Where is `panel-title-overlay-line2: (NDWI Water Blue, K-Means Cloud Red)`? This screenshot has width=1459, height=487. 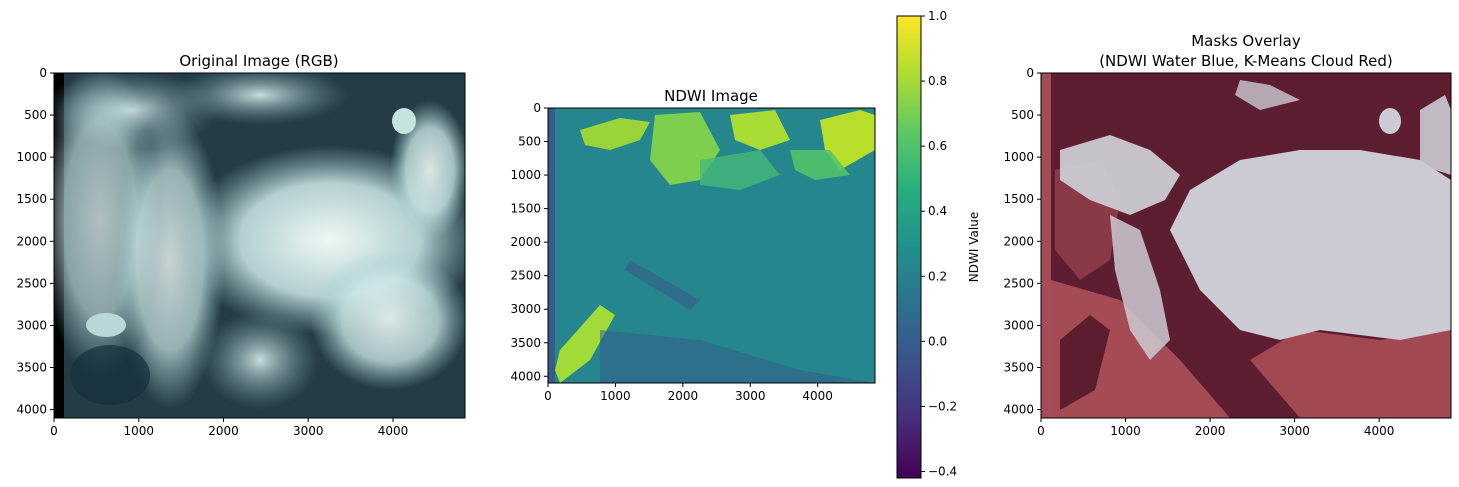 panel-title-overlay-line2: (NDWI Water Blue, K-Means Cloud Red) is located at coordinates (1246, 61).